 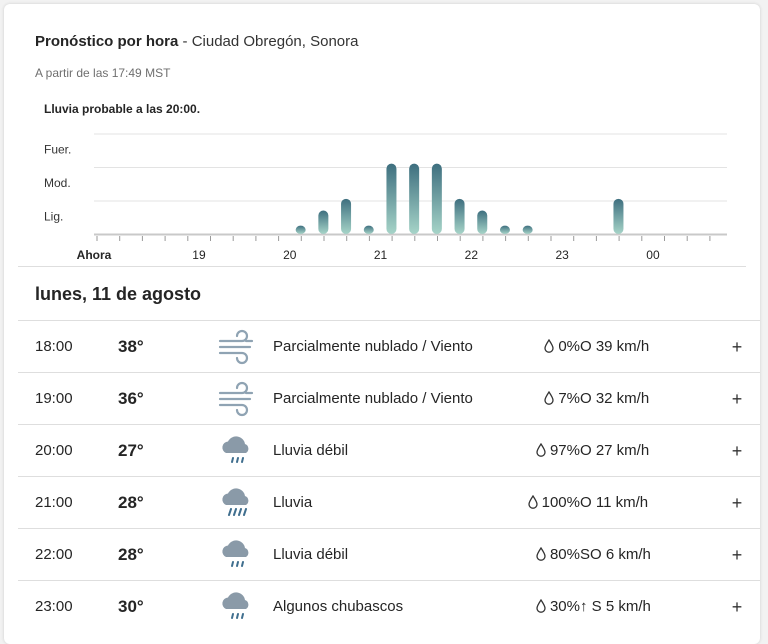 I want to click on wind-value: O 39 km/h, so click(x=615, y=346).